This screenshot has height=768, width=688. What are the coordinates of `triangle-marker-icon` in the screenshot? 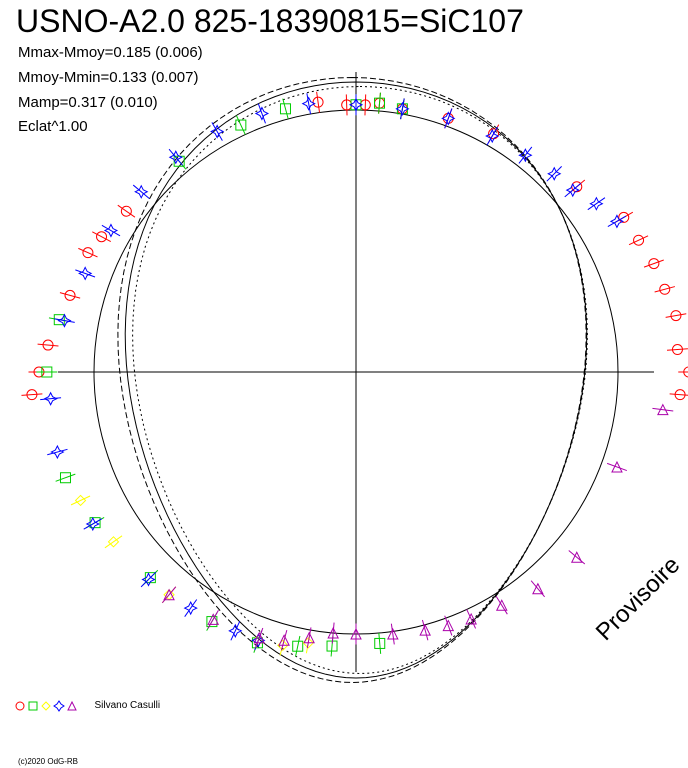 It's located at (72, 705).